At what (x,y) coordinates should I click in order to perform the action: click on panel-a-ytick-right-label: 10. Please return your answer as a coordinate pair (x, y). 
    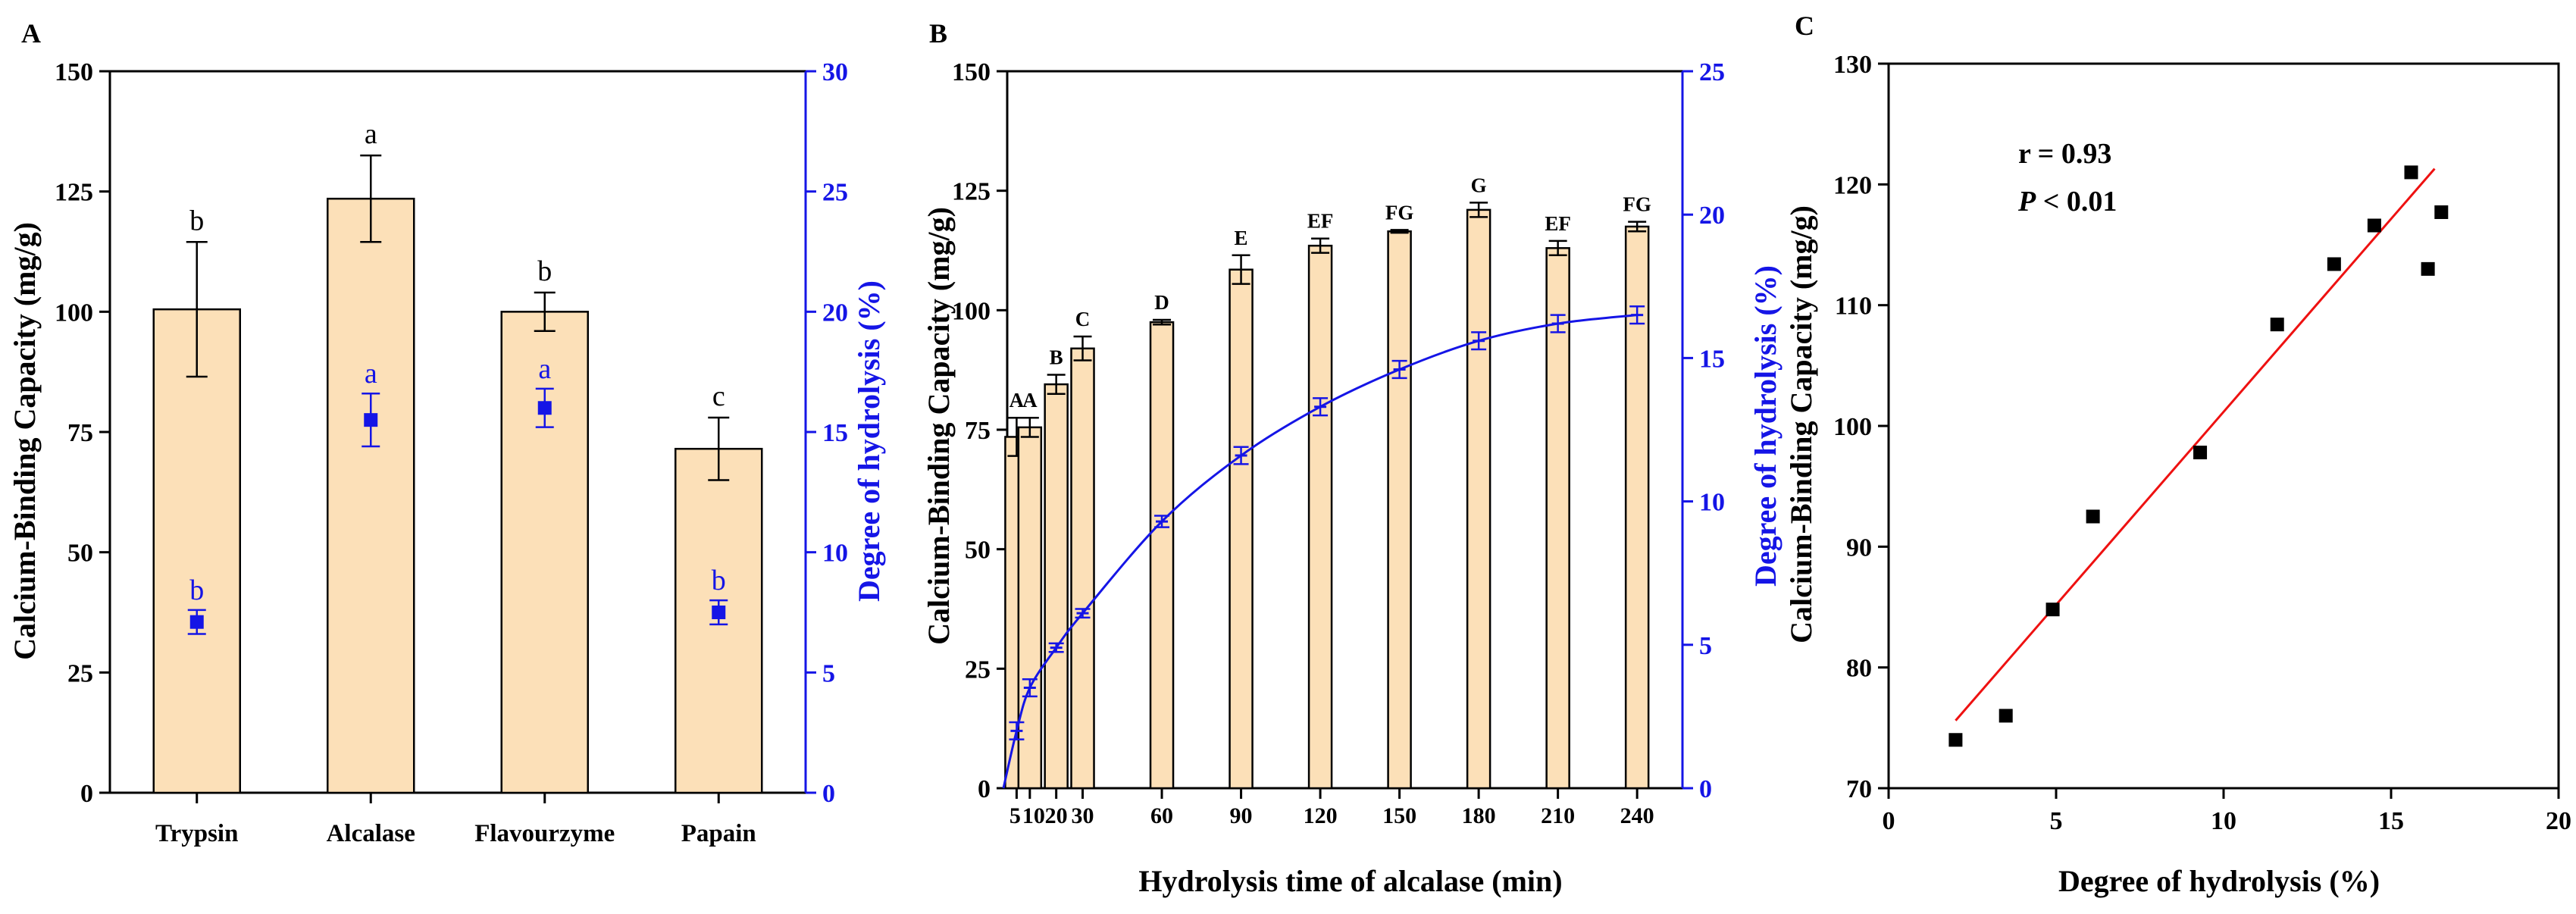
    Looking at the image, I should click on (835, 554).